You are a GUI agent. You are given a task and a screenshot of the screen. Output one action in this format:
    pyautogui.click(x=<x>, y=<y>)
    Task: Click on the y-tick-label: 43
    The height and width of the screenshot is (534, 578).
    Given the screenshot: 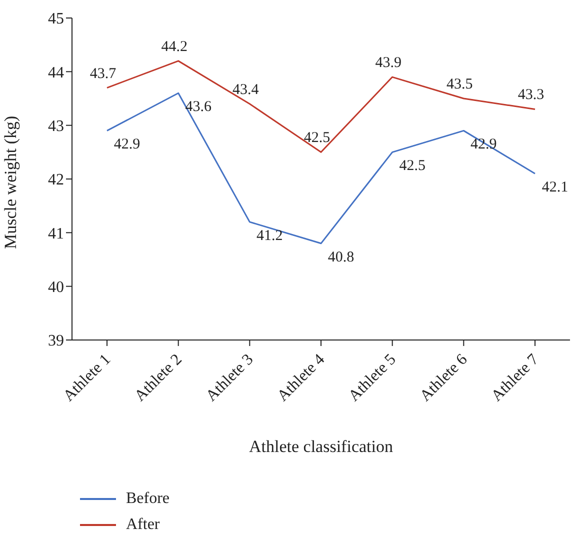 What is the action you would take?
    pyautogui.click(x=56, y=127)
    